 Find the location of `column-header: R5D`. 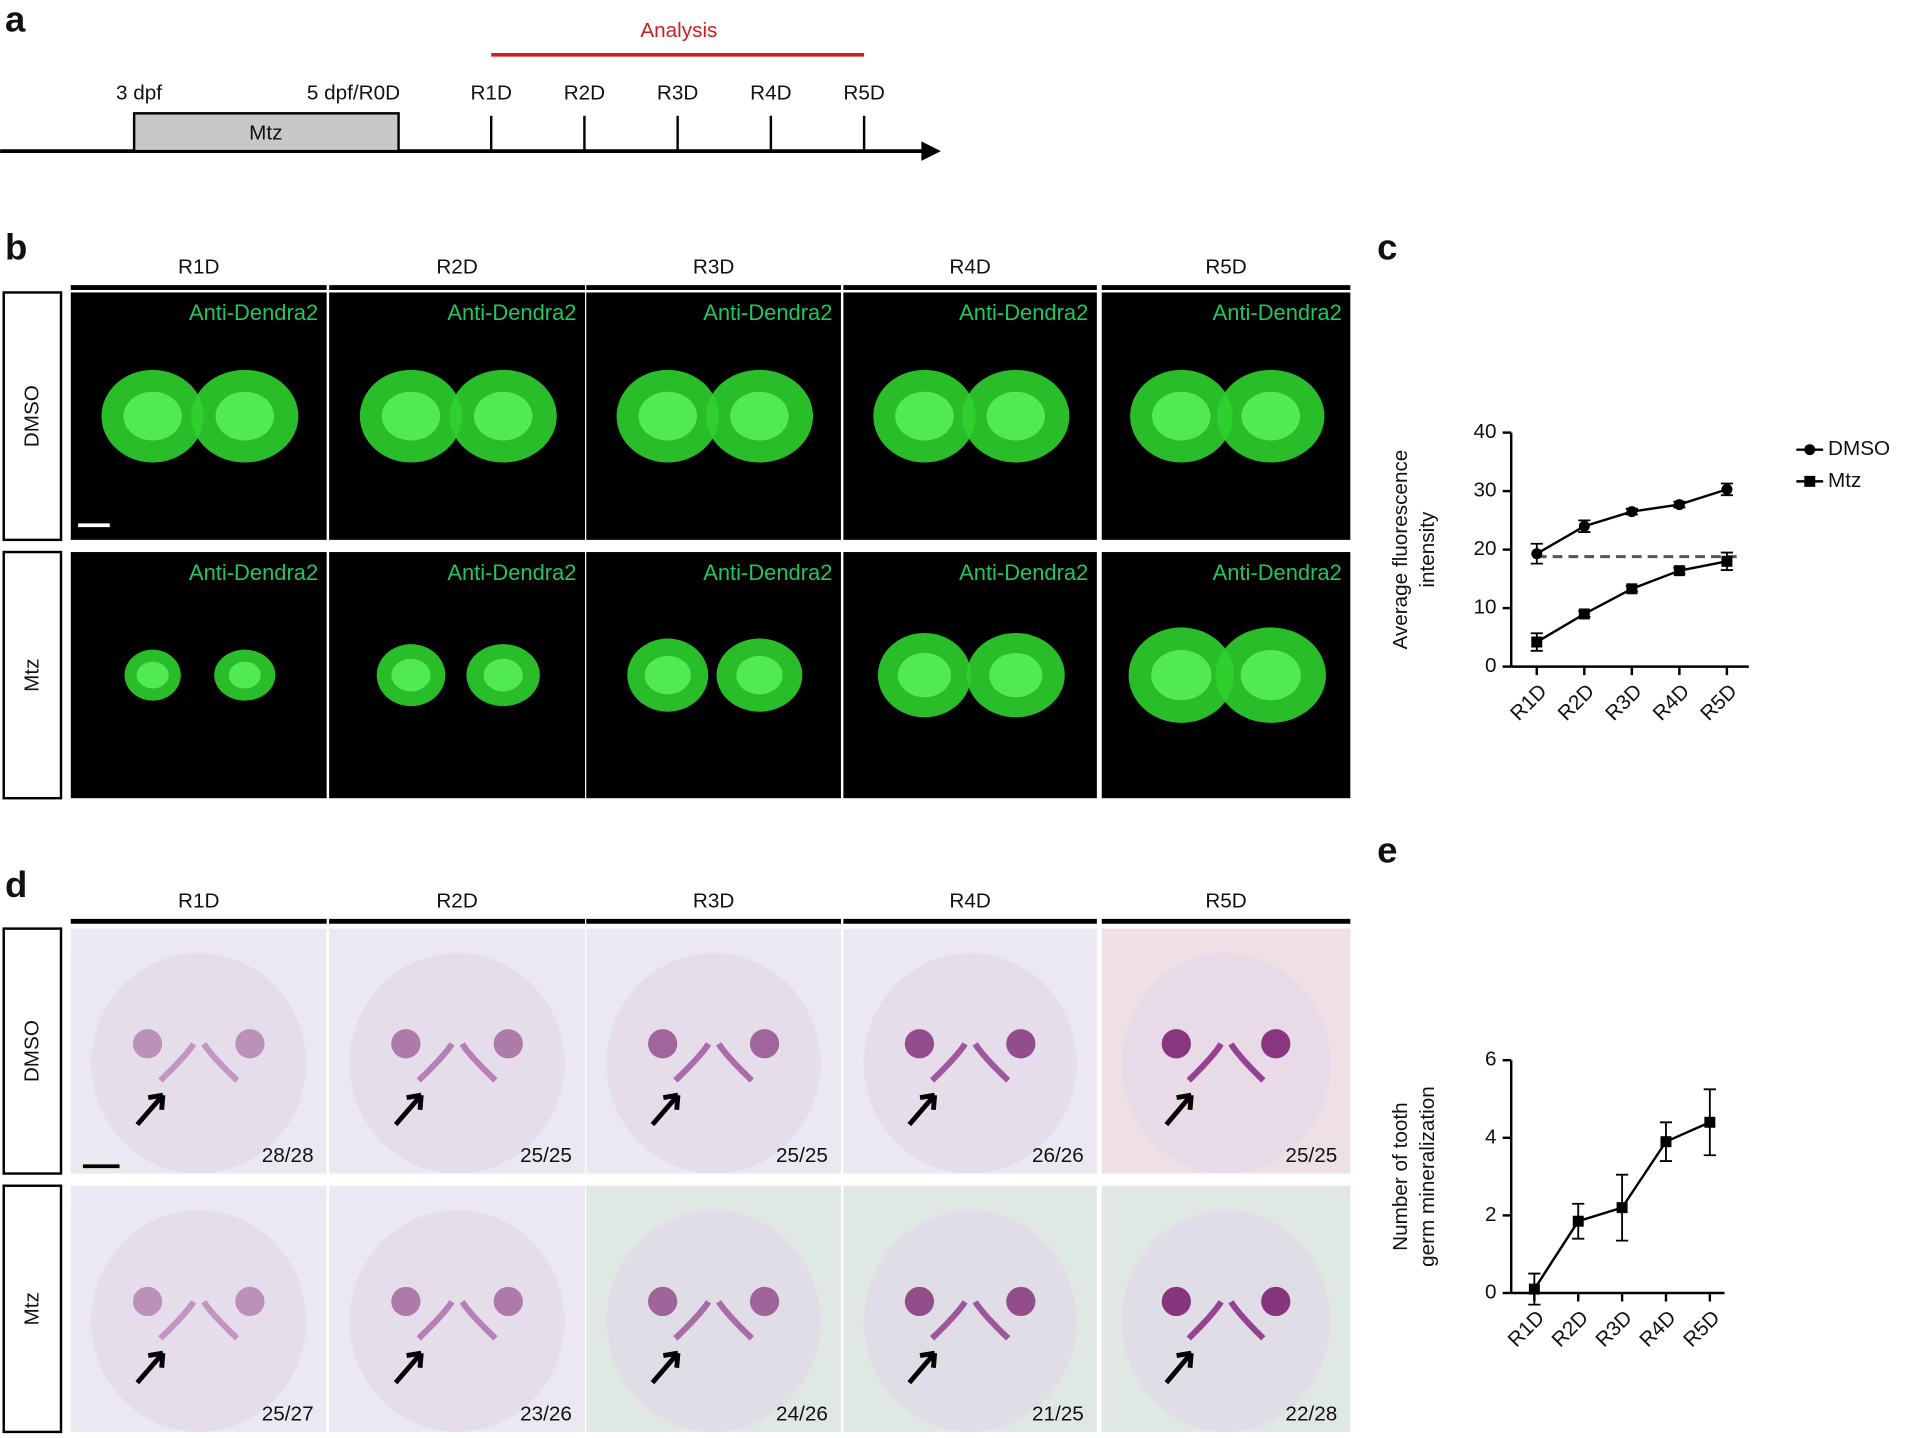

column-header: R5D is located at coordinates (1225, 900).